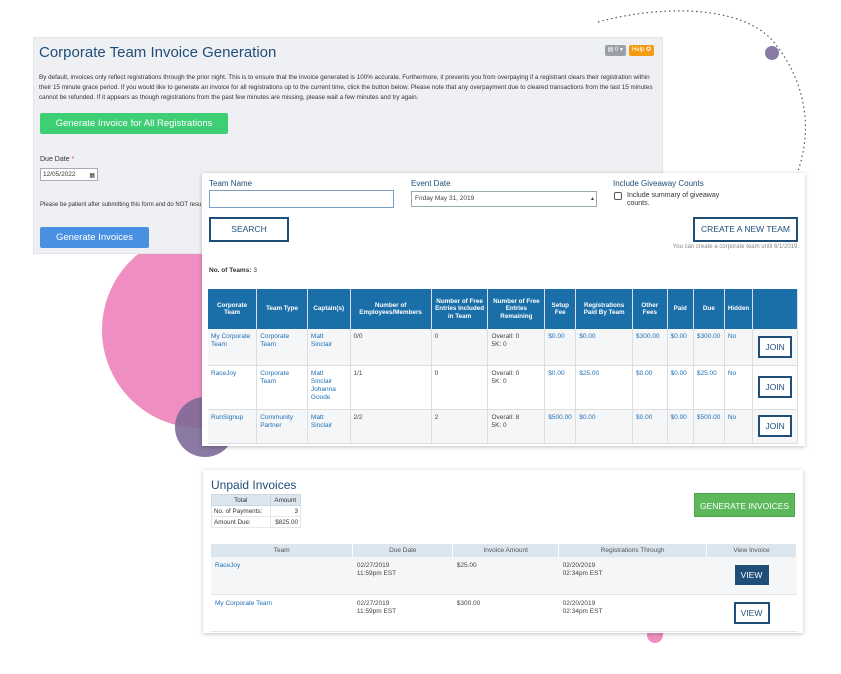 The height and width of the screenshot is (674, 841). I want to click on payments-label: No. of Payments:, so click(241, 511).